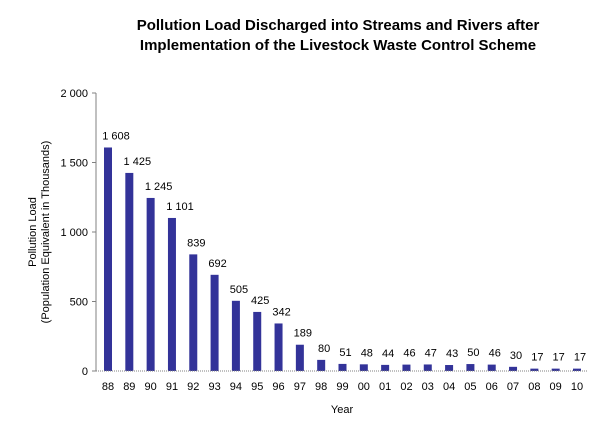 The height and width of the screenshot is (439, 602). Describe the element at coordinates (470, 387) in the screenshot. I see `x-tick-label: 05` at that location.